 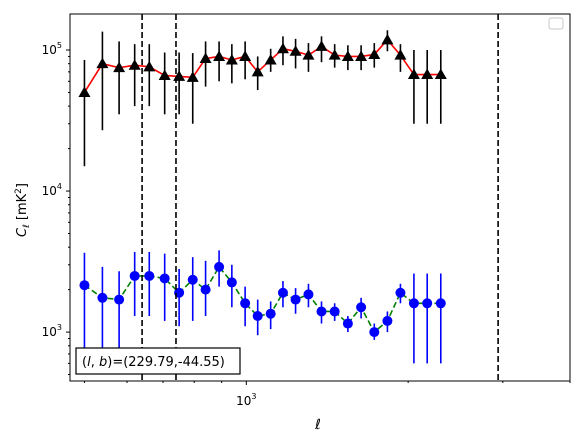 I want to click on y-tick-label: 10⁵, so click(x=52, y=49).